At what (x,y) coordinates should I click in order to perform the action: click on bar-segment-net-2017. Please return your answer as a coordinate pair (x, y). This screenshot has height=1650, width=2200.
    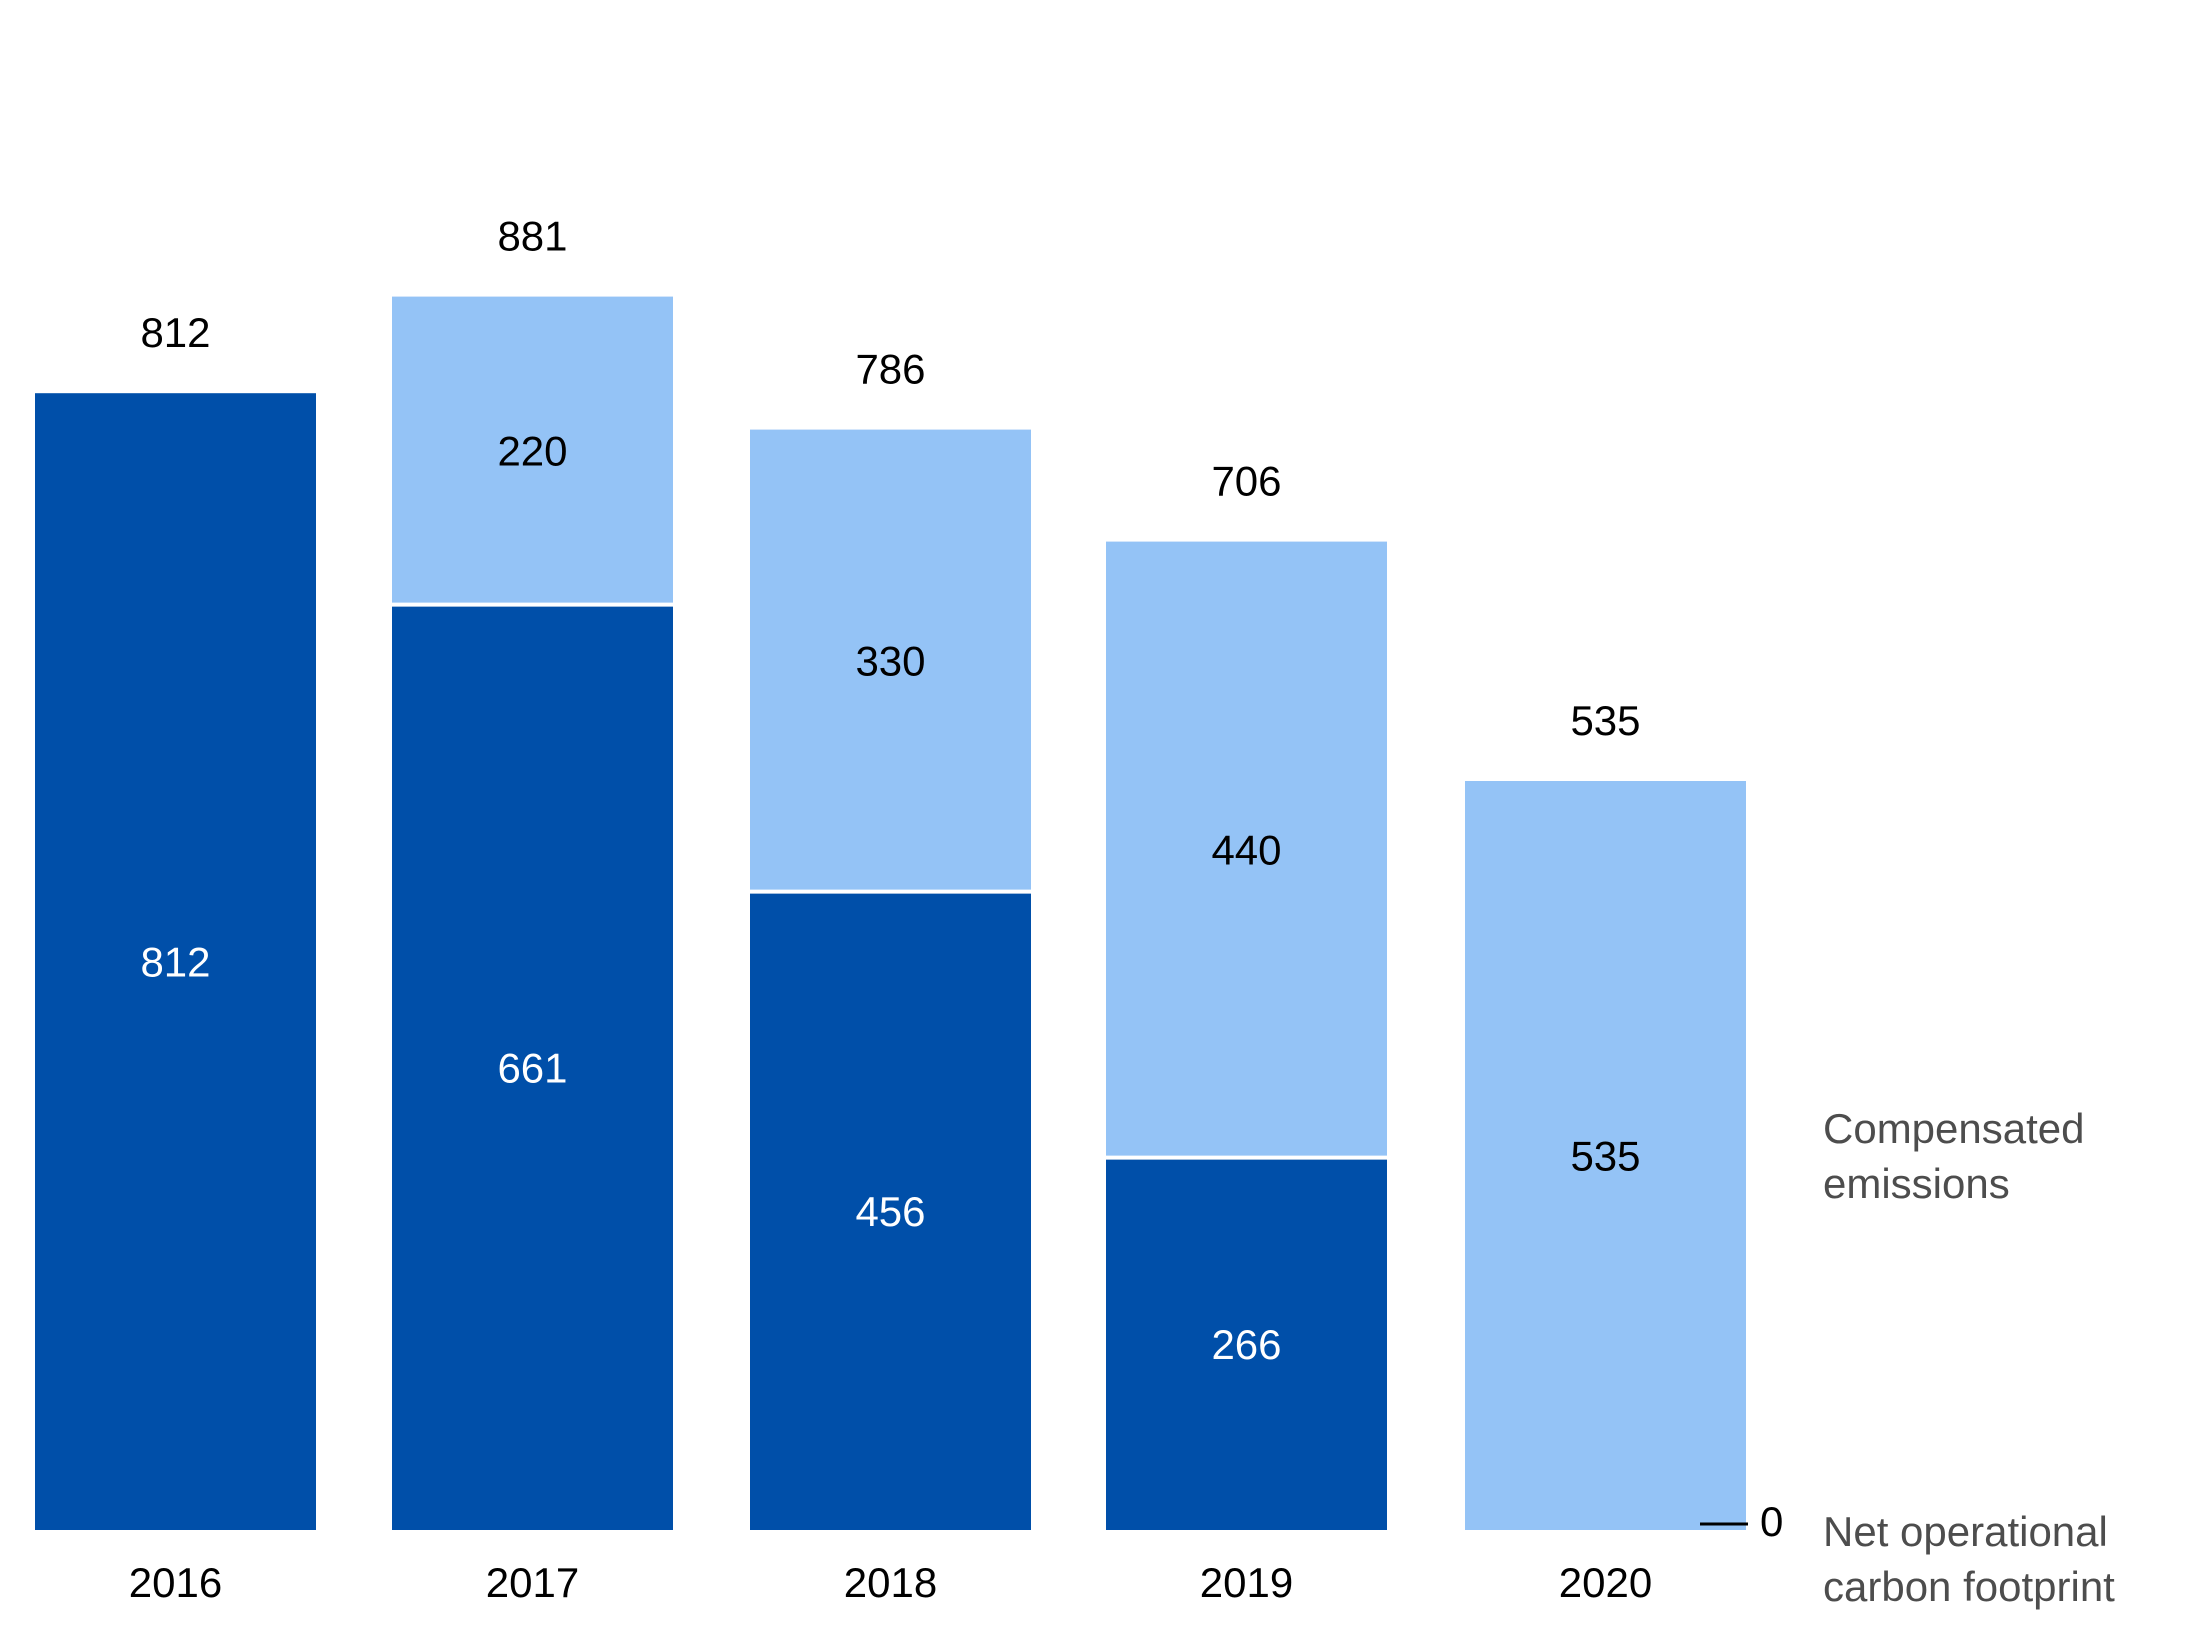
    Looking at the image, I should click on (532, 1067).